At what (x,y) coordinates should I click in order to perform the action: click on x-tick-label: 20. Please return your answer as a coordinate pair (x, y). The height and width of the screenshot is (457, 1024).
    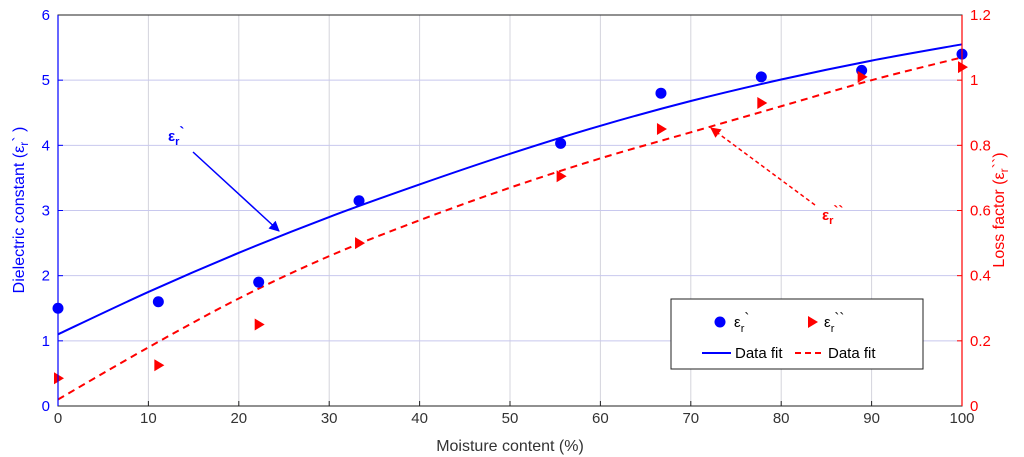
    Looking at the image, I should click on (238, 418).